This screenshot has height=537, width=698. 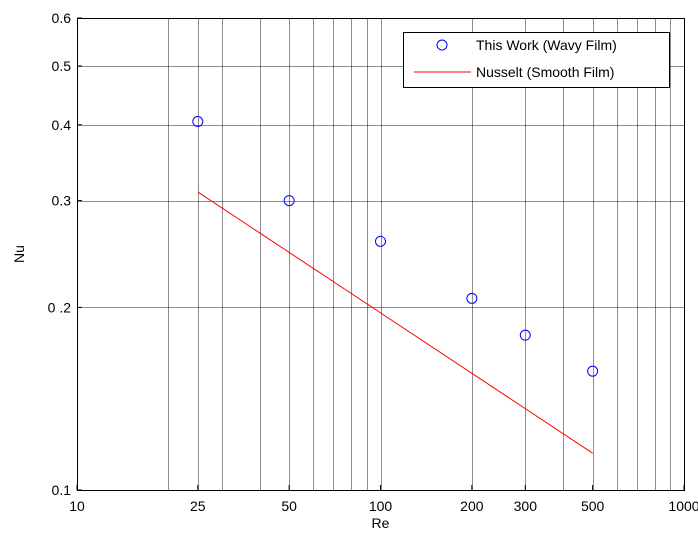 What do you see at coordinates (198, 506) in the screenshot?
I see `x-tick-label: 25` at bounding box center [198, 506].